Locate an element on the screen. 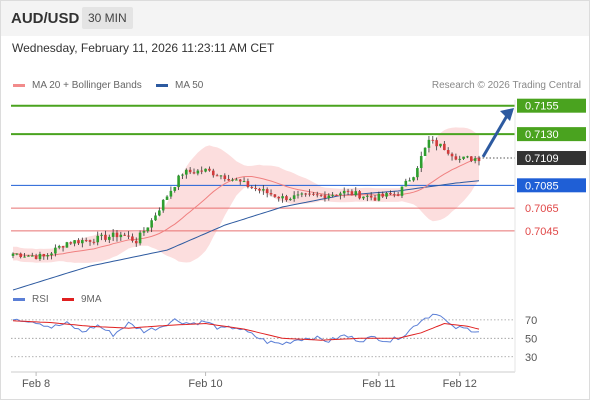 The height and width of the screenshot is (400, 590). current-price-label-bg is located at coordinates (551, 158).